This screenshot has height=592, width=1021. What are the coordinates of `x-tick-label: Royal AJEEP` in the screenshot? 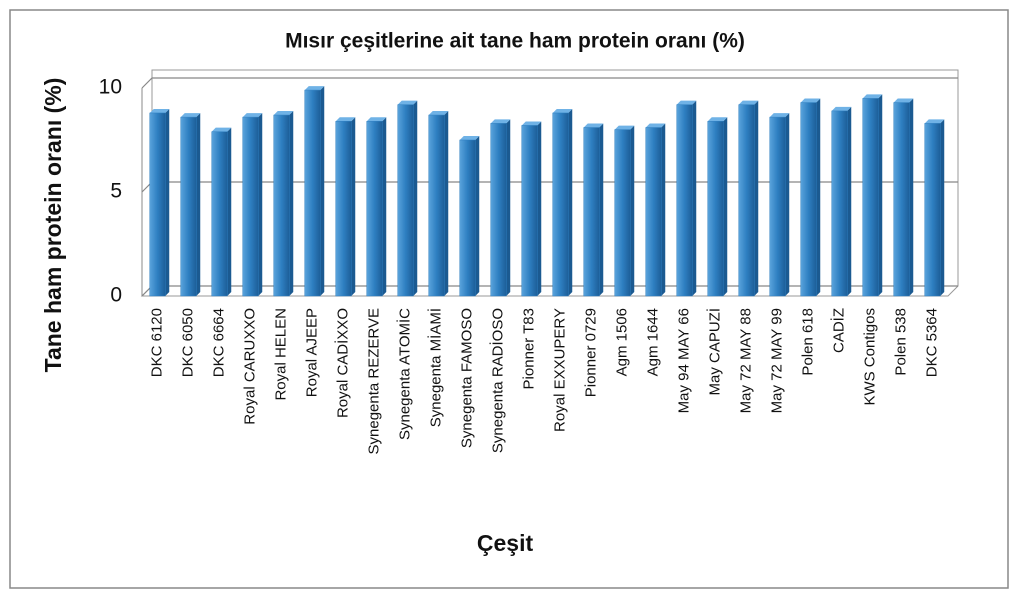 It's located at (311, 352).